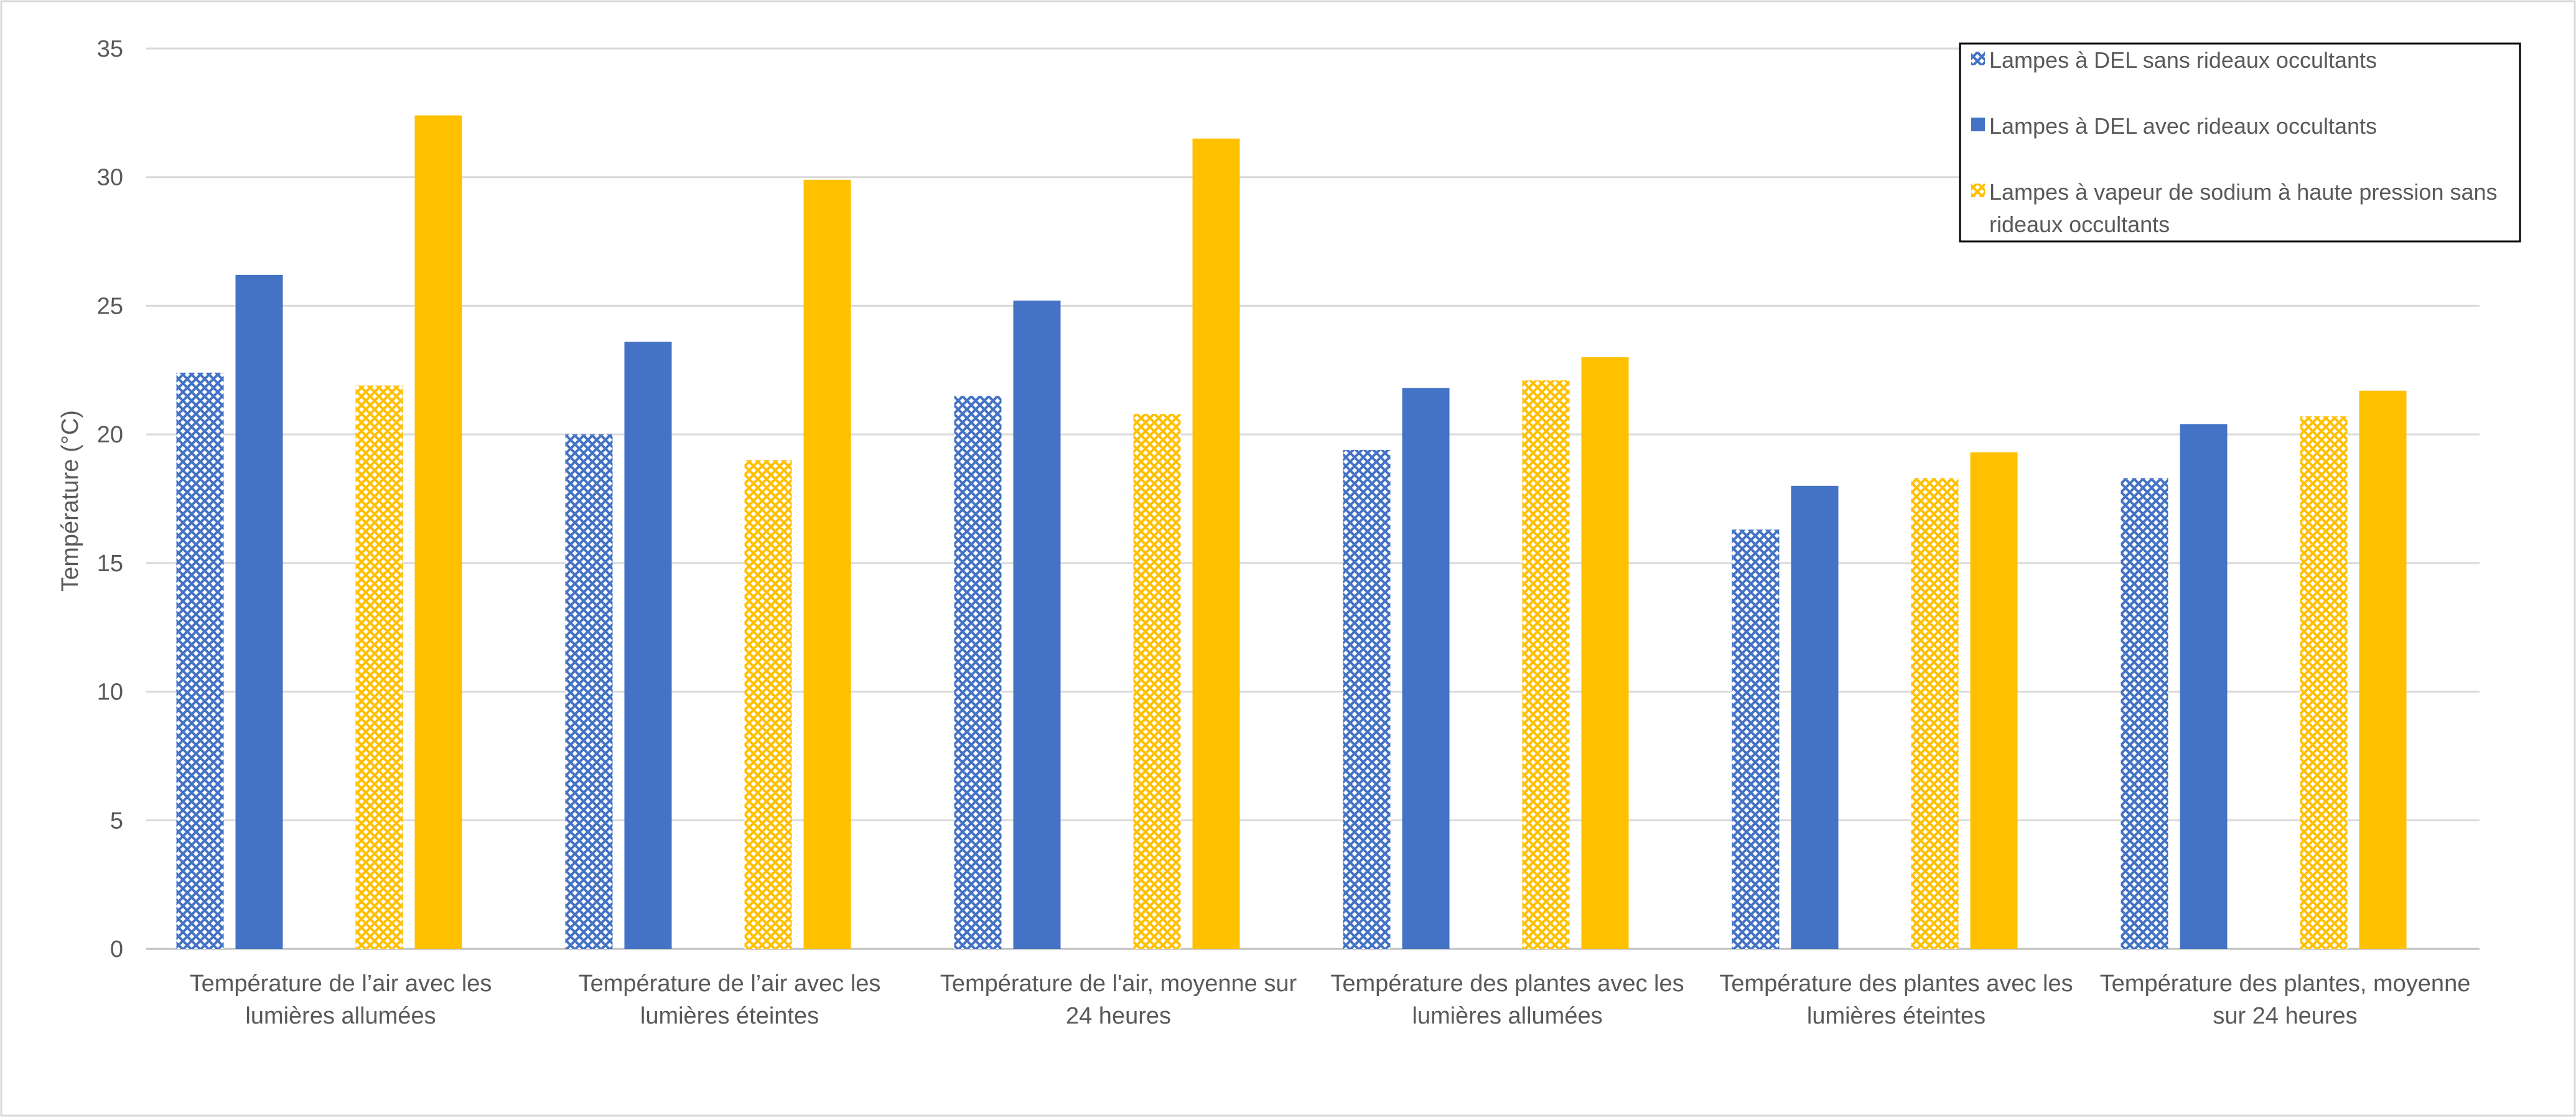 The width and height of the screenshot is (2576, 1120). I want to click on legend-label: Lampes à DEL avec rideaux occultants, so click(2183, 126).